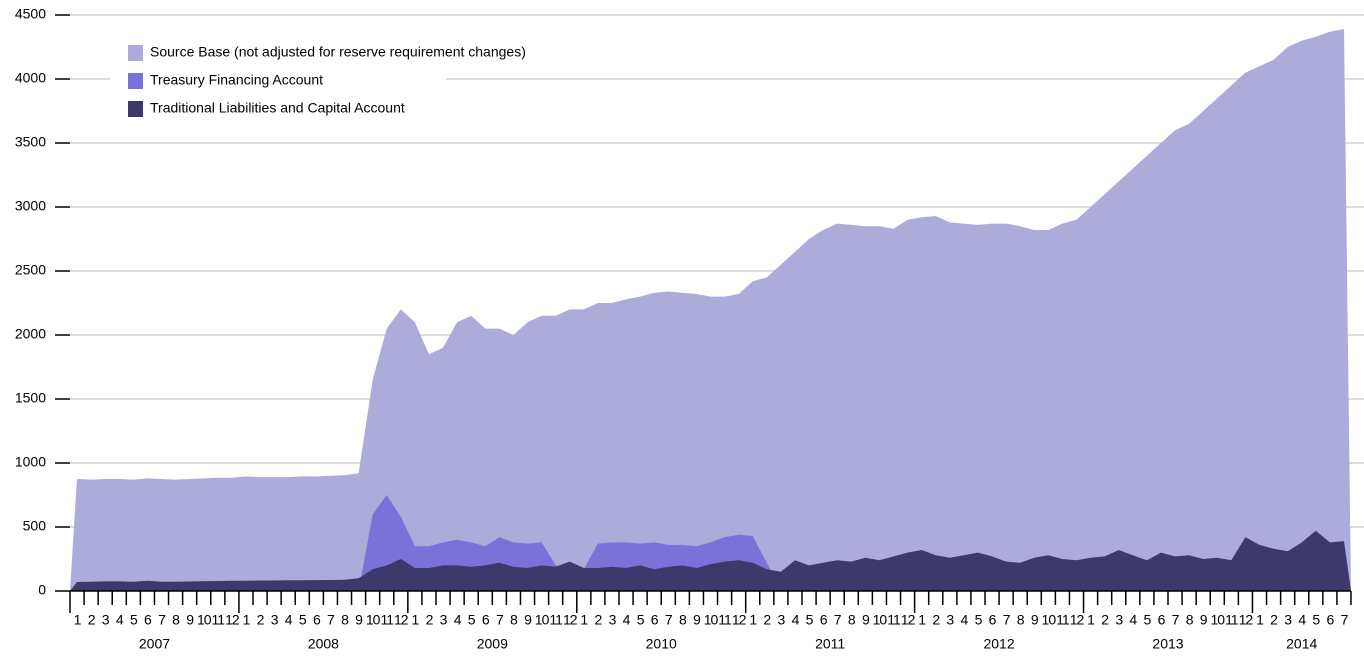 This screenshot has width=1364, height=656. I want to click on area, so click(710, 560).